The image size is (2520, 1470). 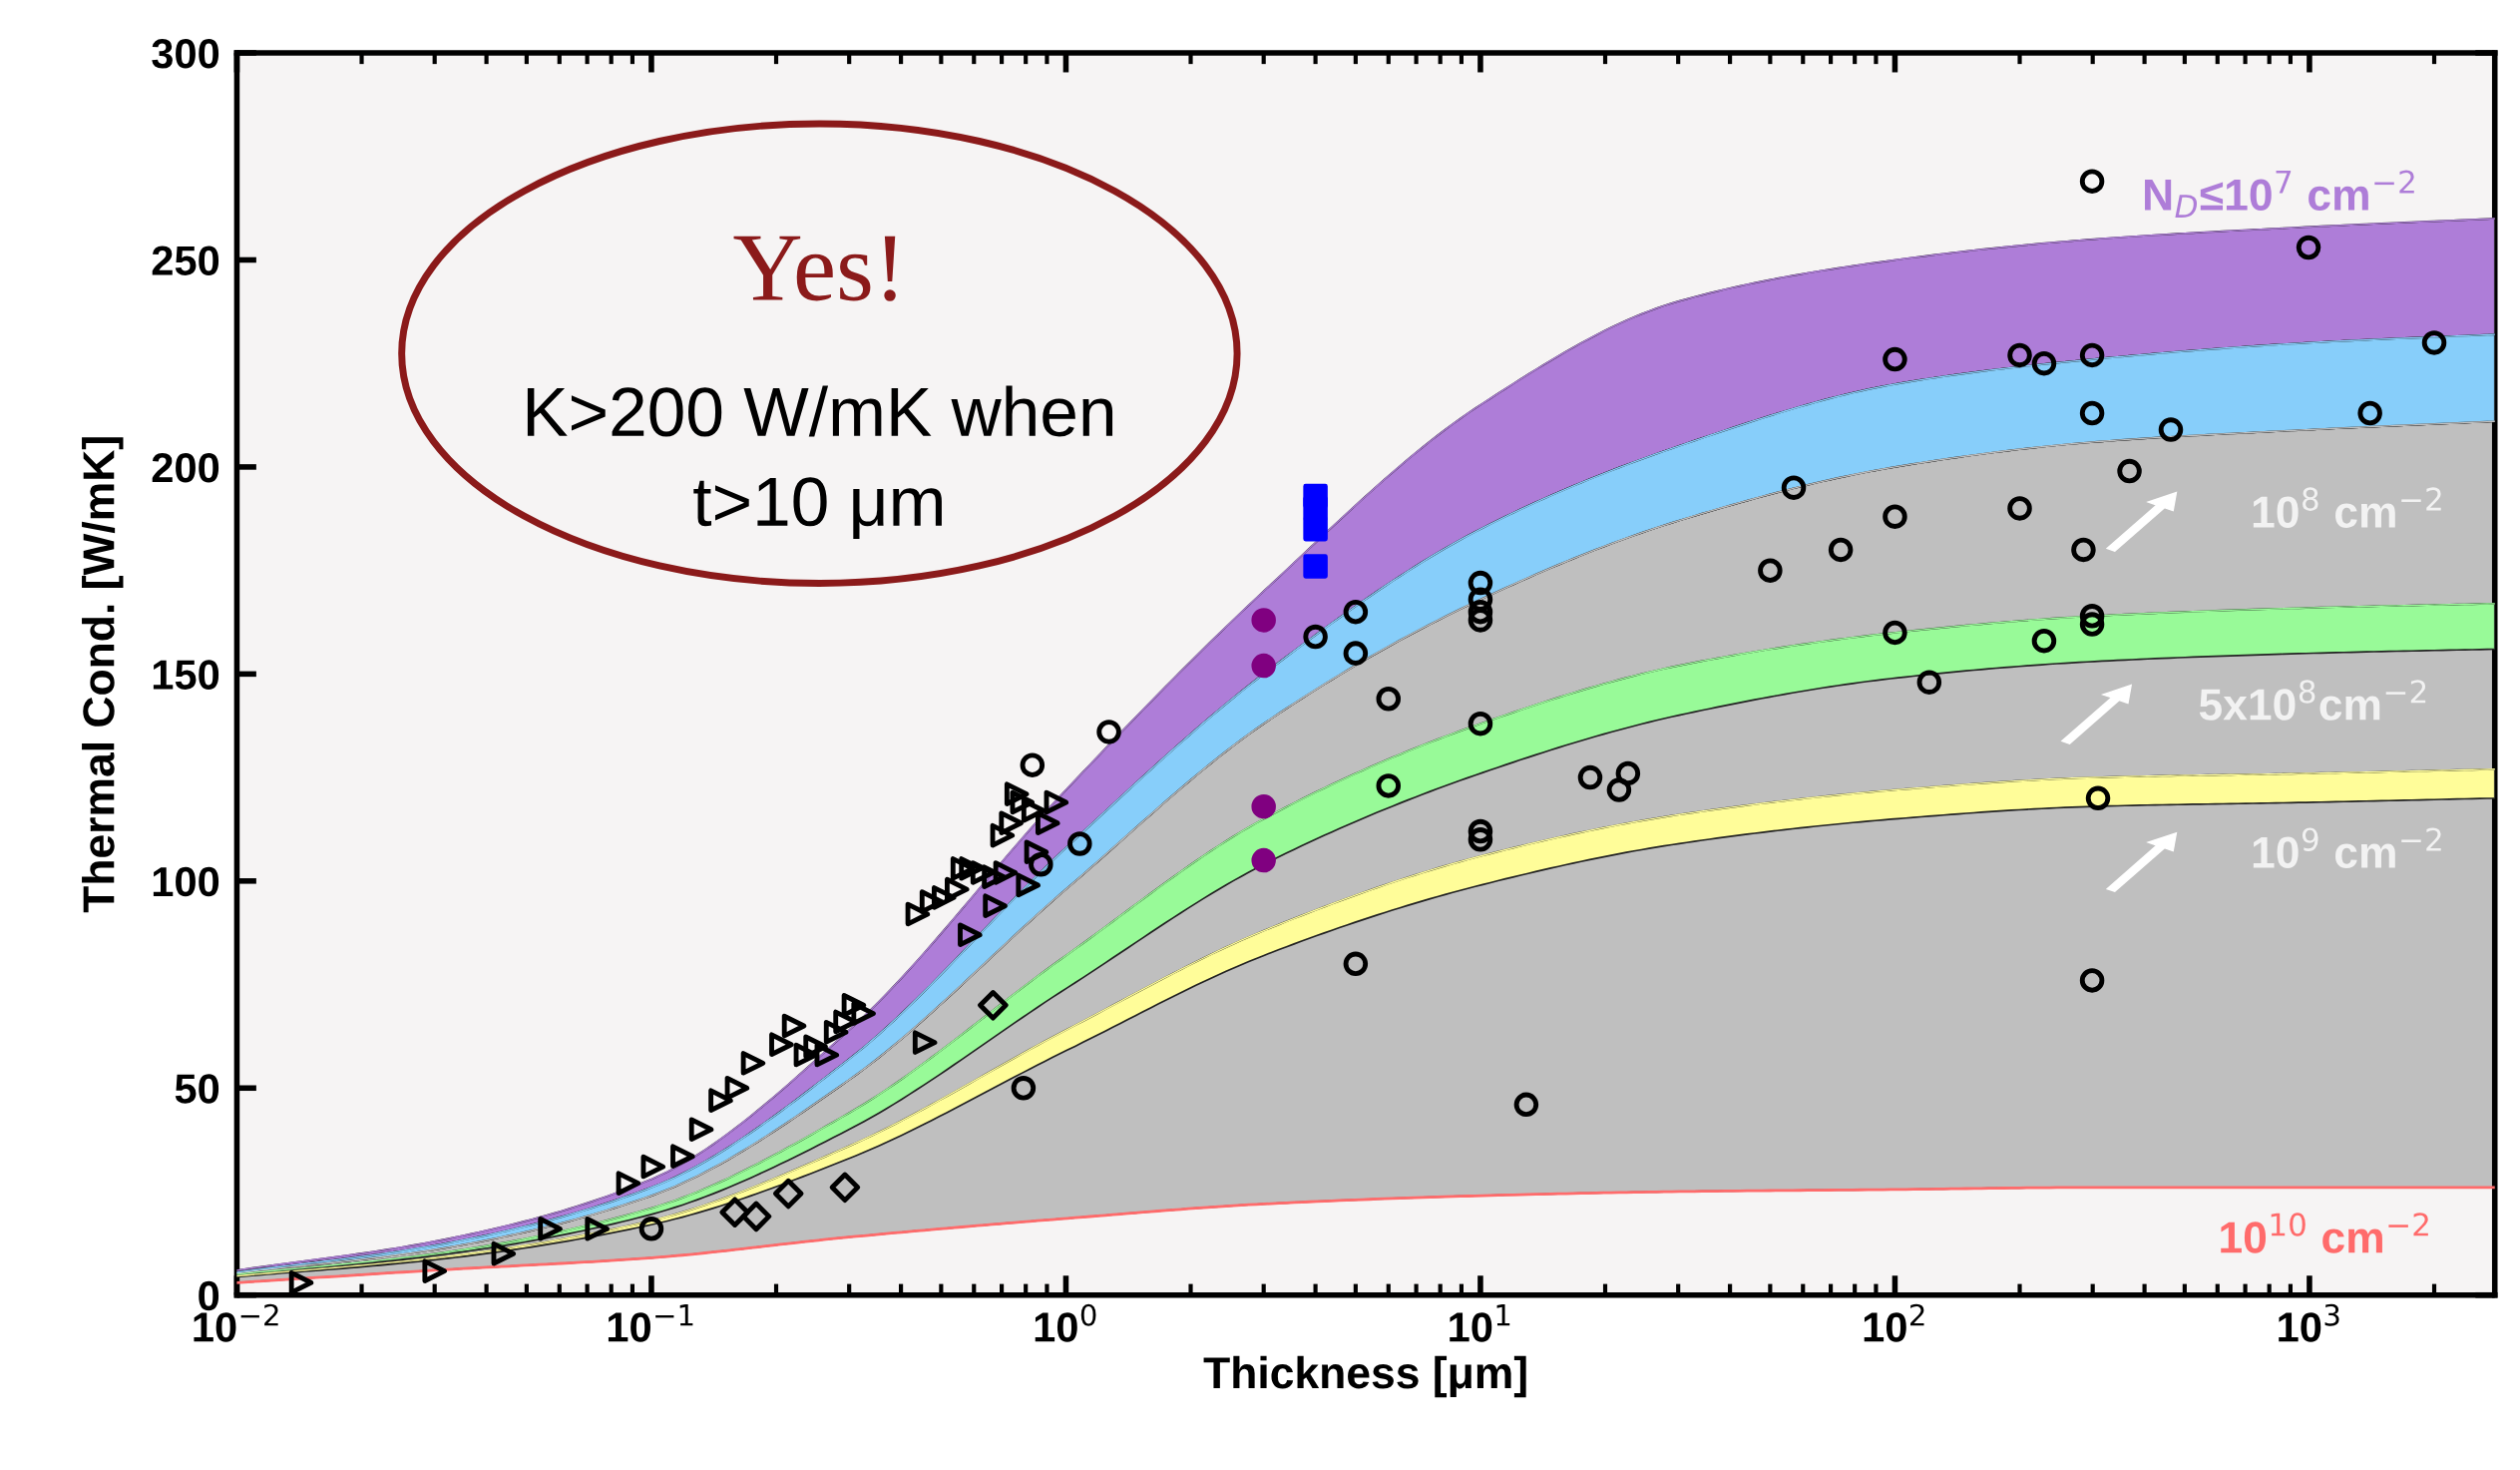 I want to click on x-tick-label: 10$^{2}$, so click(x=1894, y=1322).